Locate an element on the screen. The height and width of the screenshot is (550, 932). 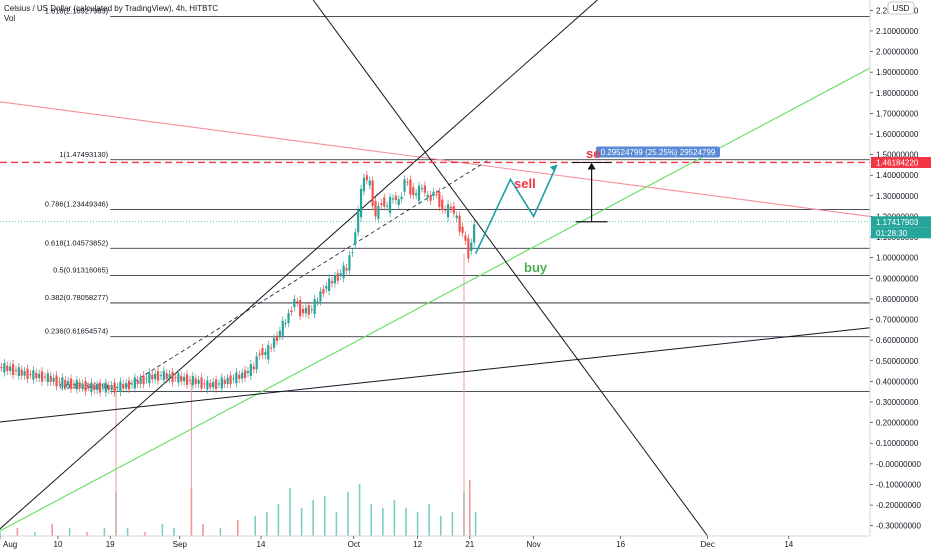
x-tick-label: Nov is located at coordinates (533, 544).